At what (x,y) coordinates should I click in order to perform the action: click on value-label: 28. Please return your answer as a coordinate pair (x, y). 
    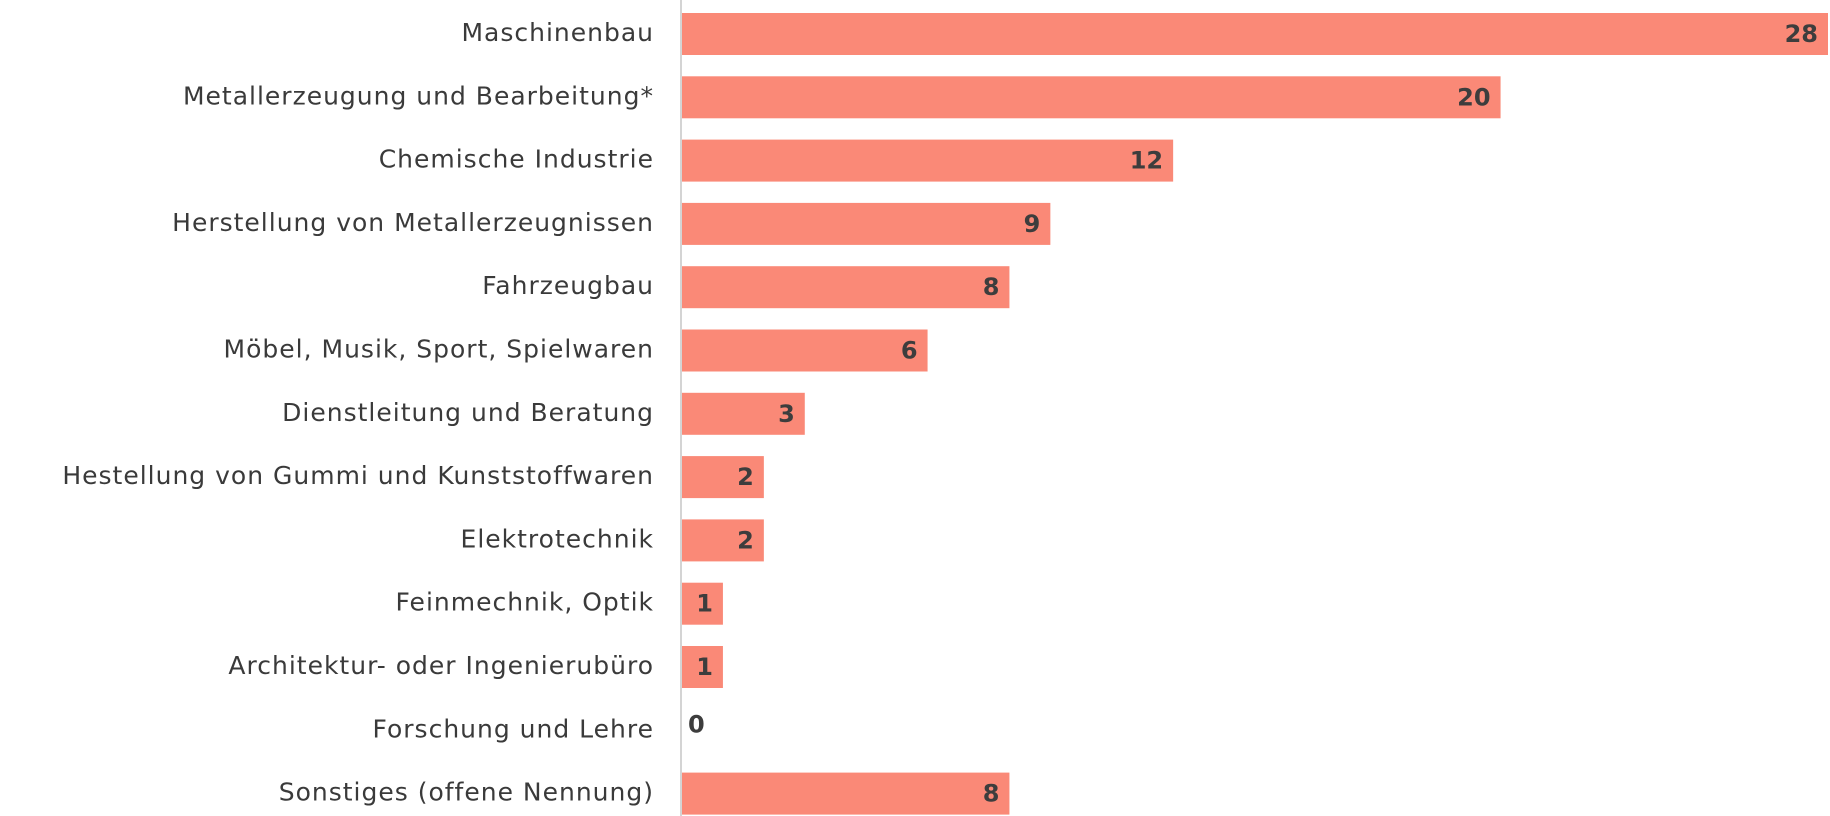
    Looking at the image, I should click on (1801, 34).